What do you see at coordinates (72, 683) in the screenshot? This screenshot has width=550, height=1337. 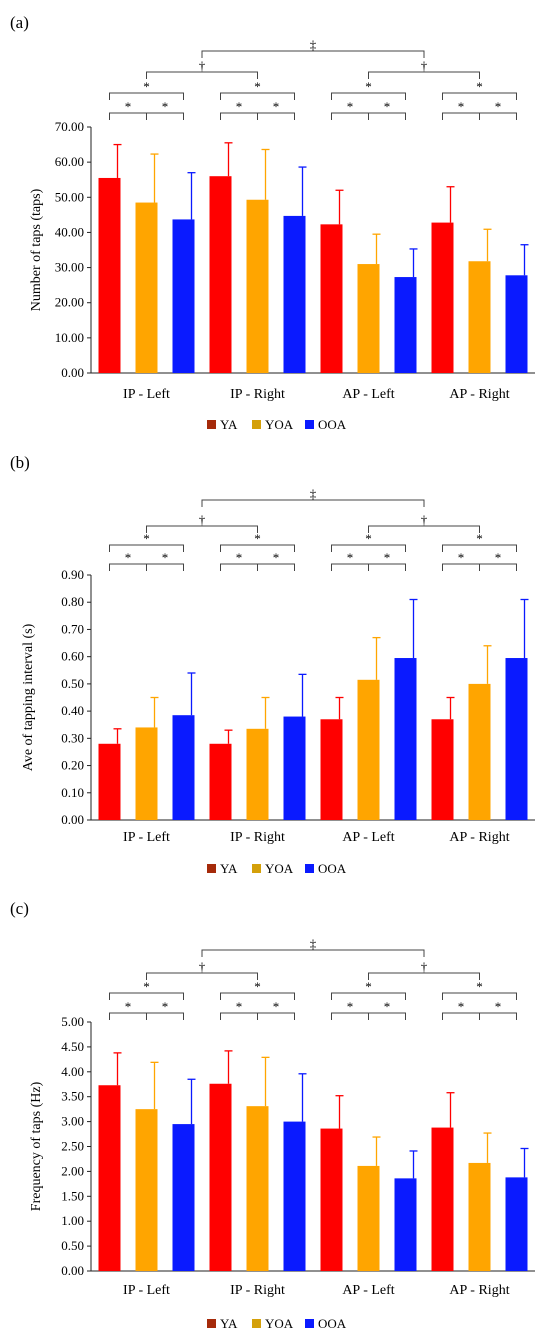 I see `y-tick-label: 0.50` at bounding box center [72, 683].